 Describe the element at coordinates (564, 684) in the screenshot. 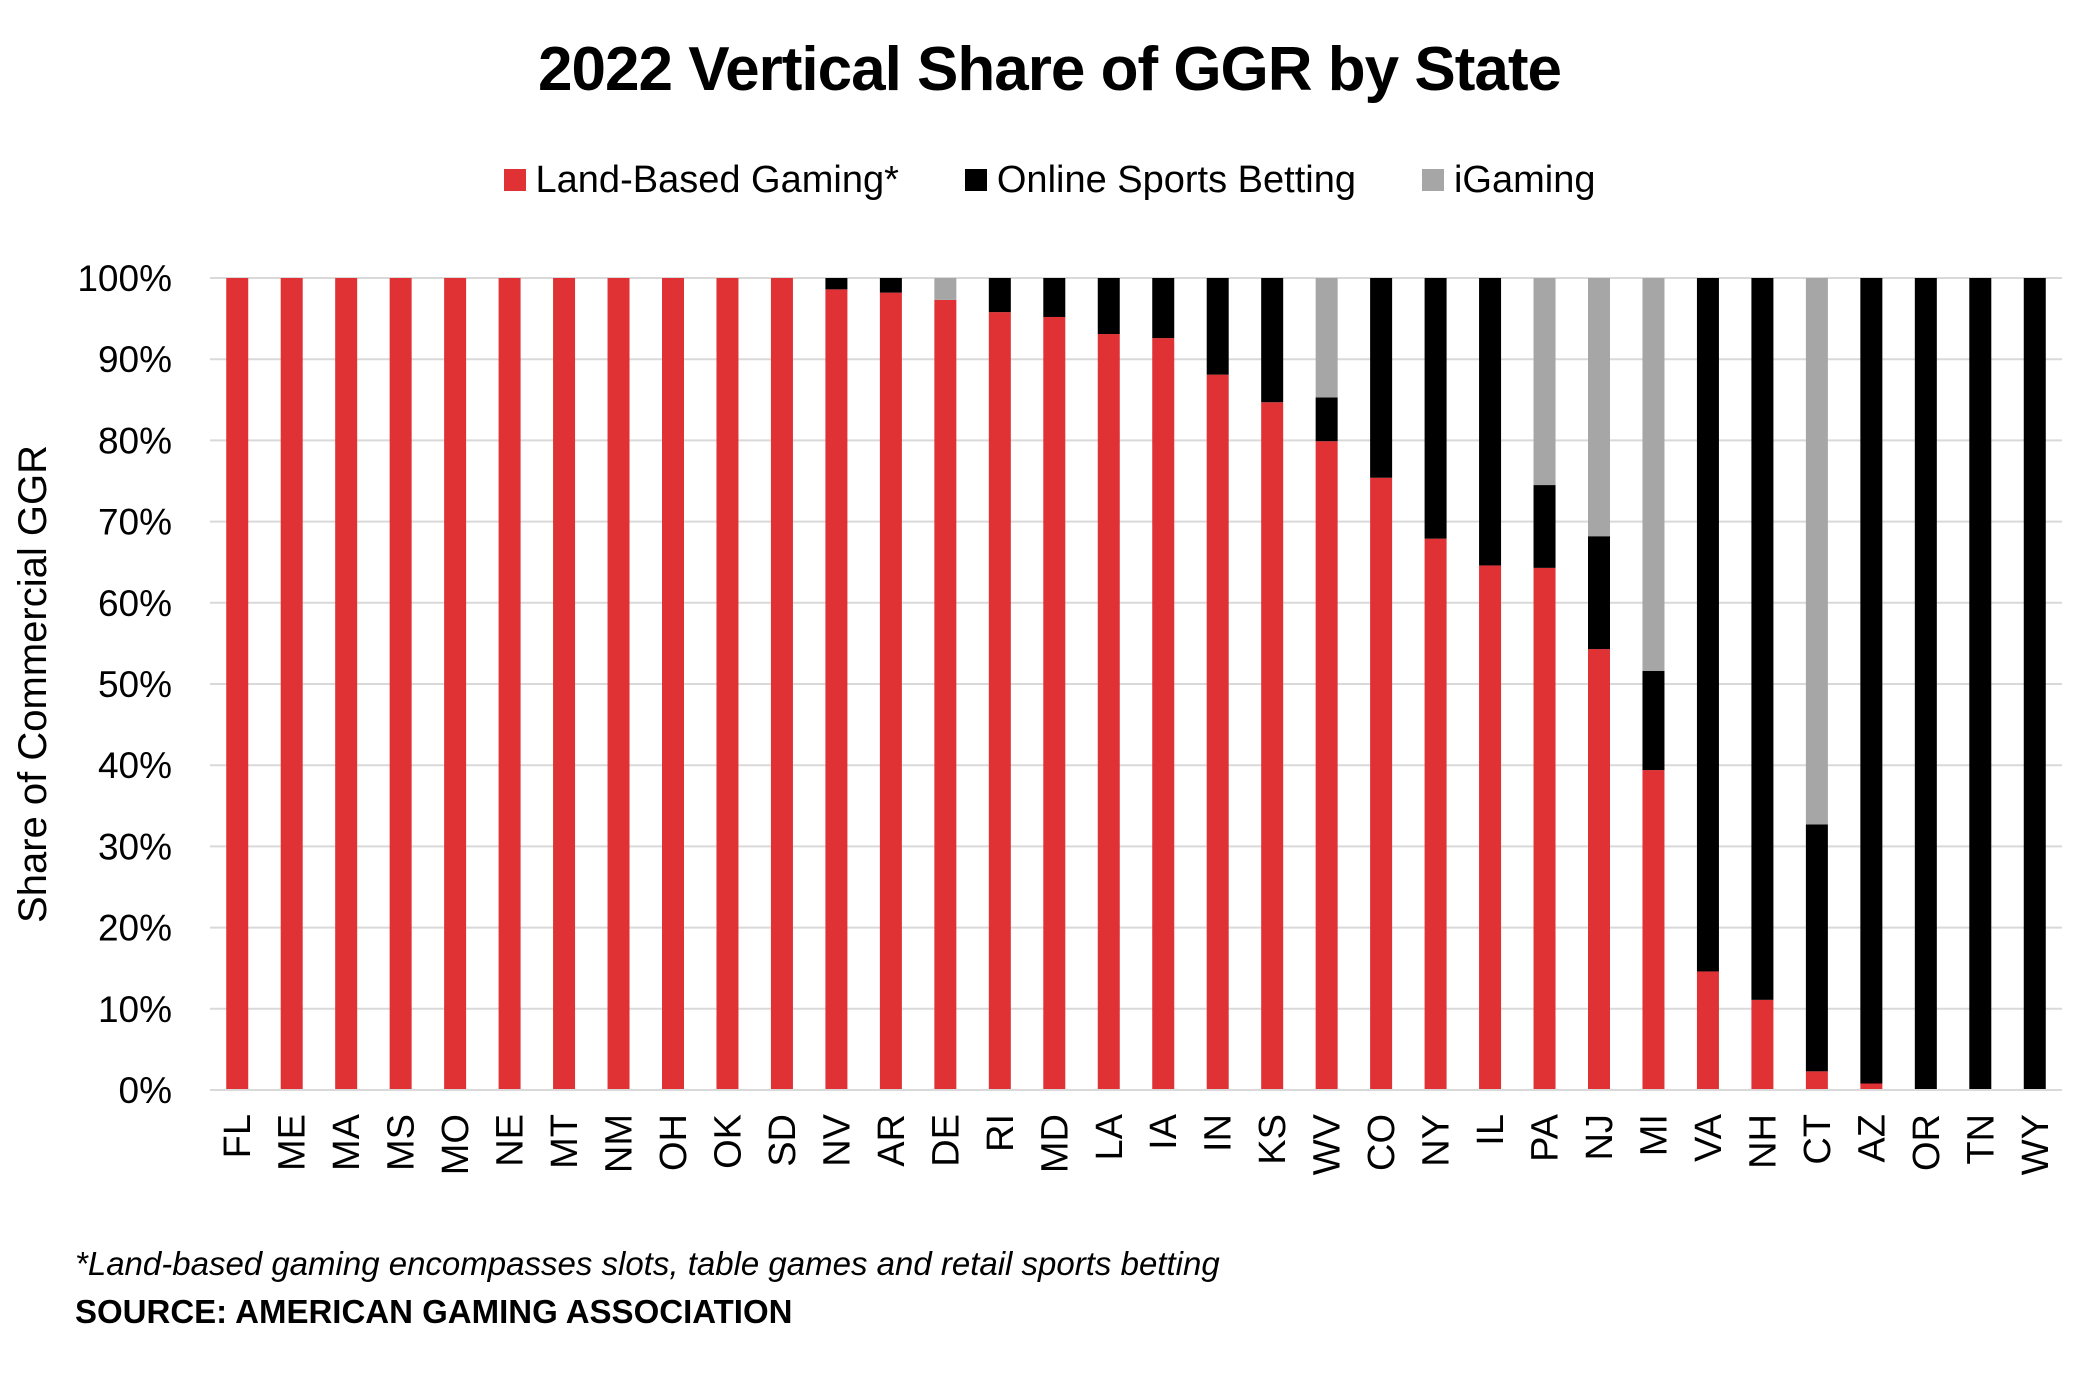

I see `bar-mt-land-based` at that location.